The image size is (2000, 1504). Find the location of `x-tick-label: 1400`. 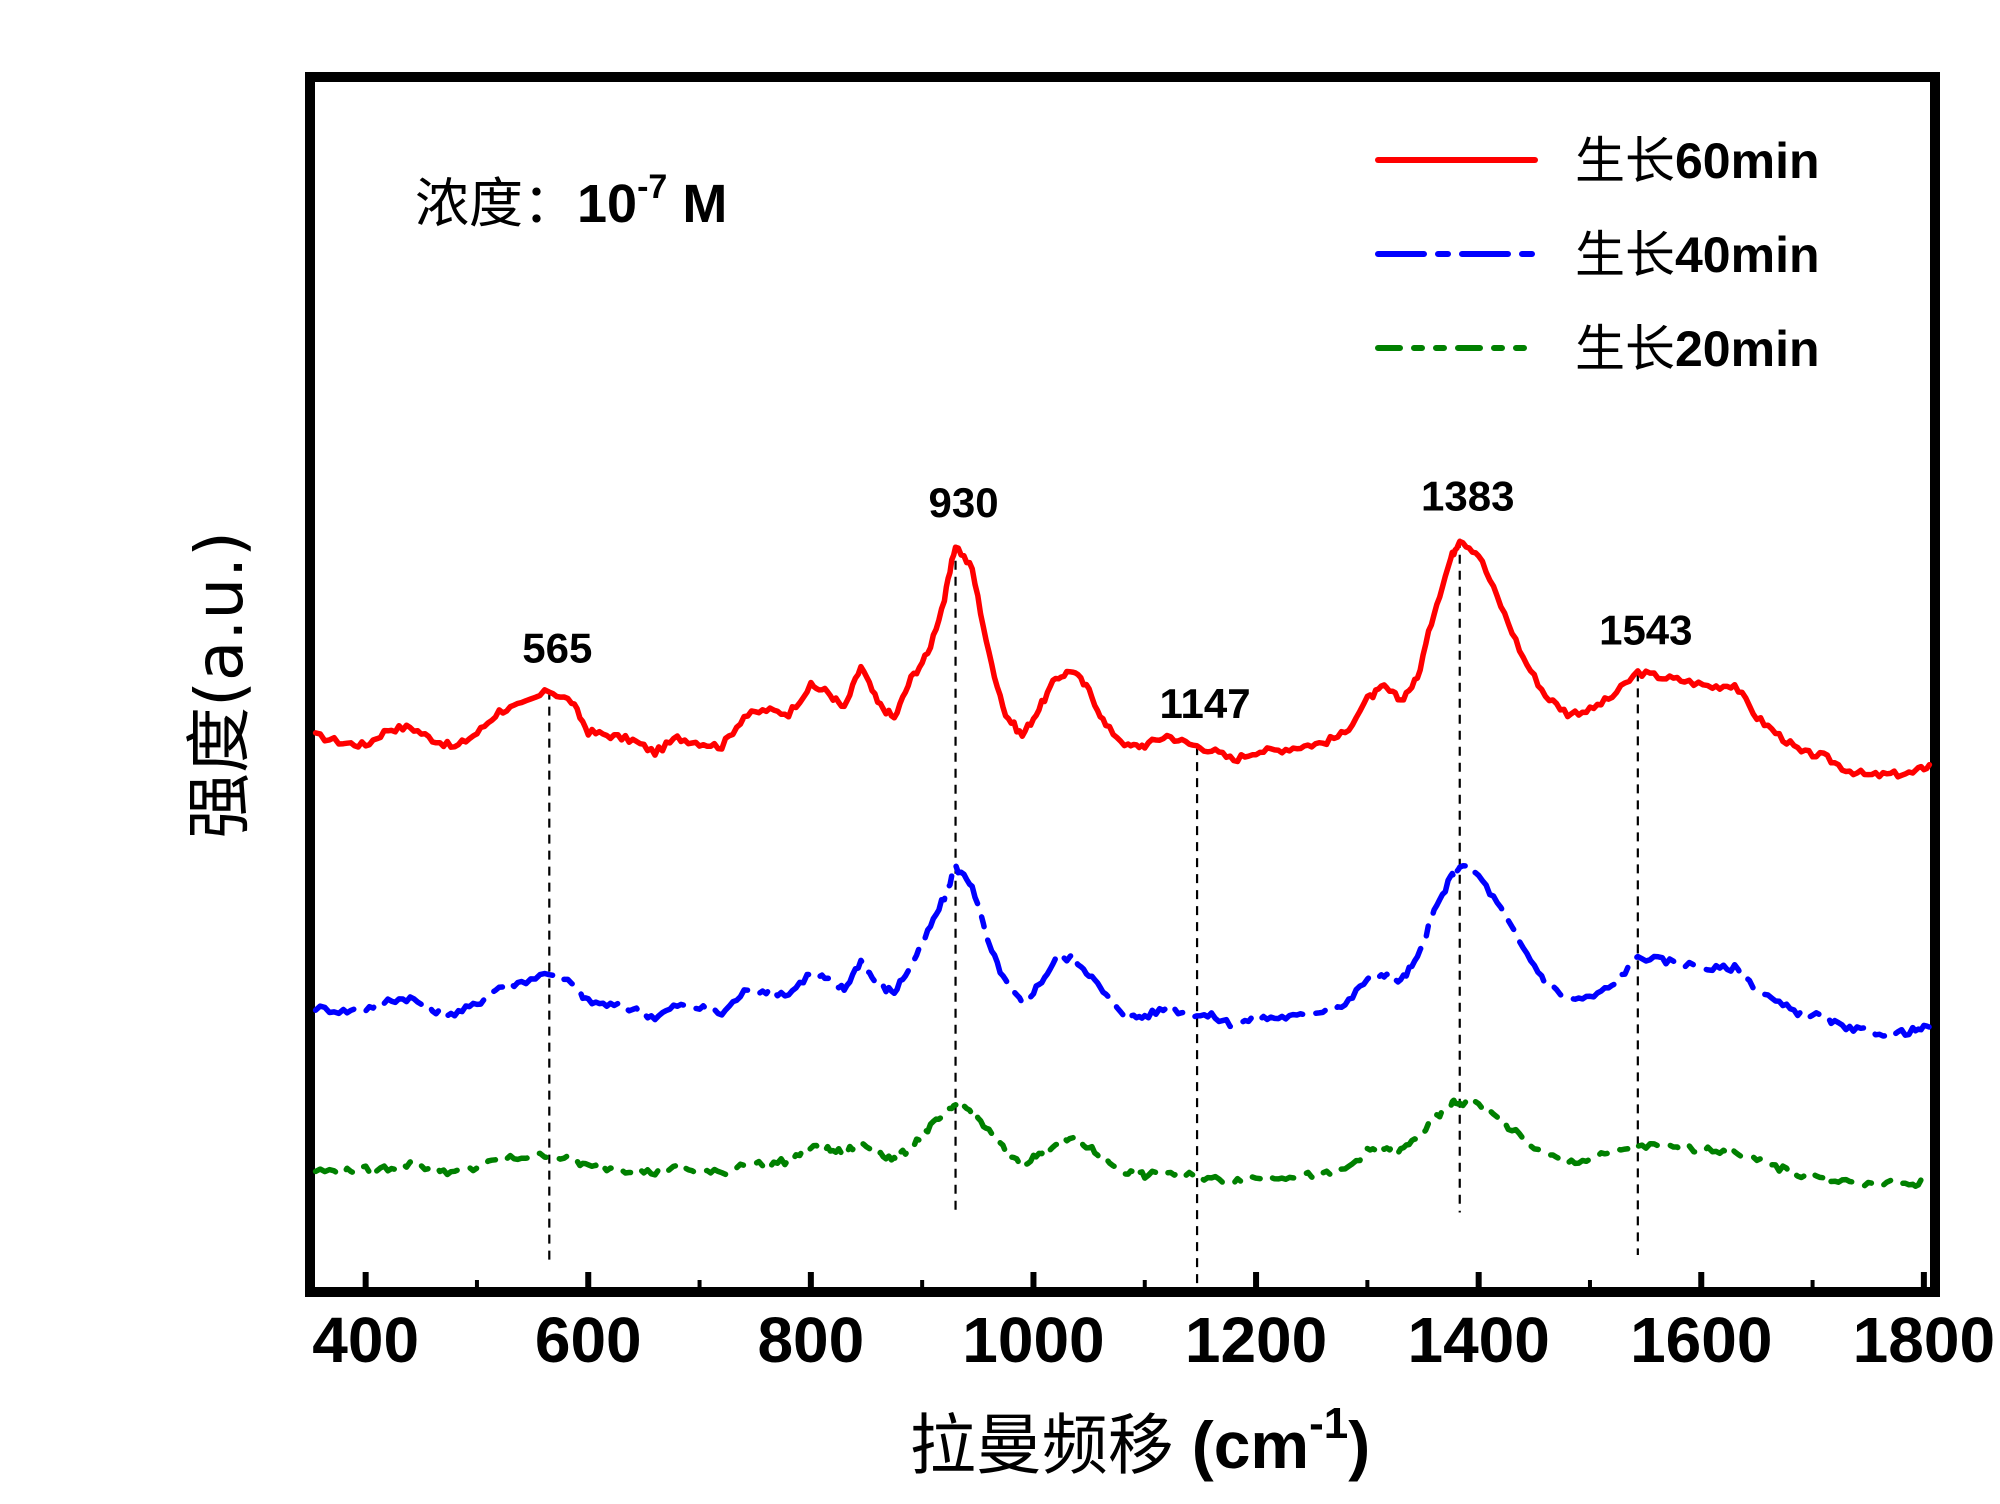

x-tick-label: 1400 is located at coordinates (1478, 1340).